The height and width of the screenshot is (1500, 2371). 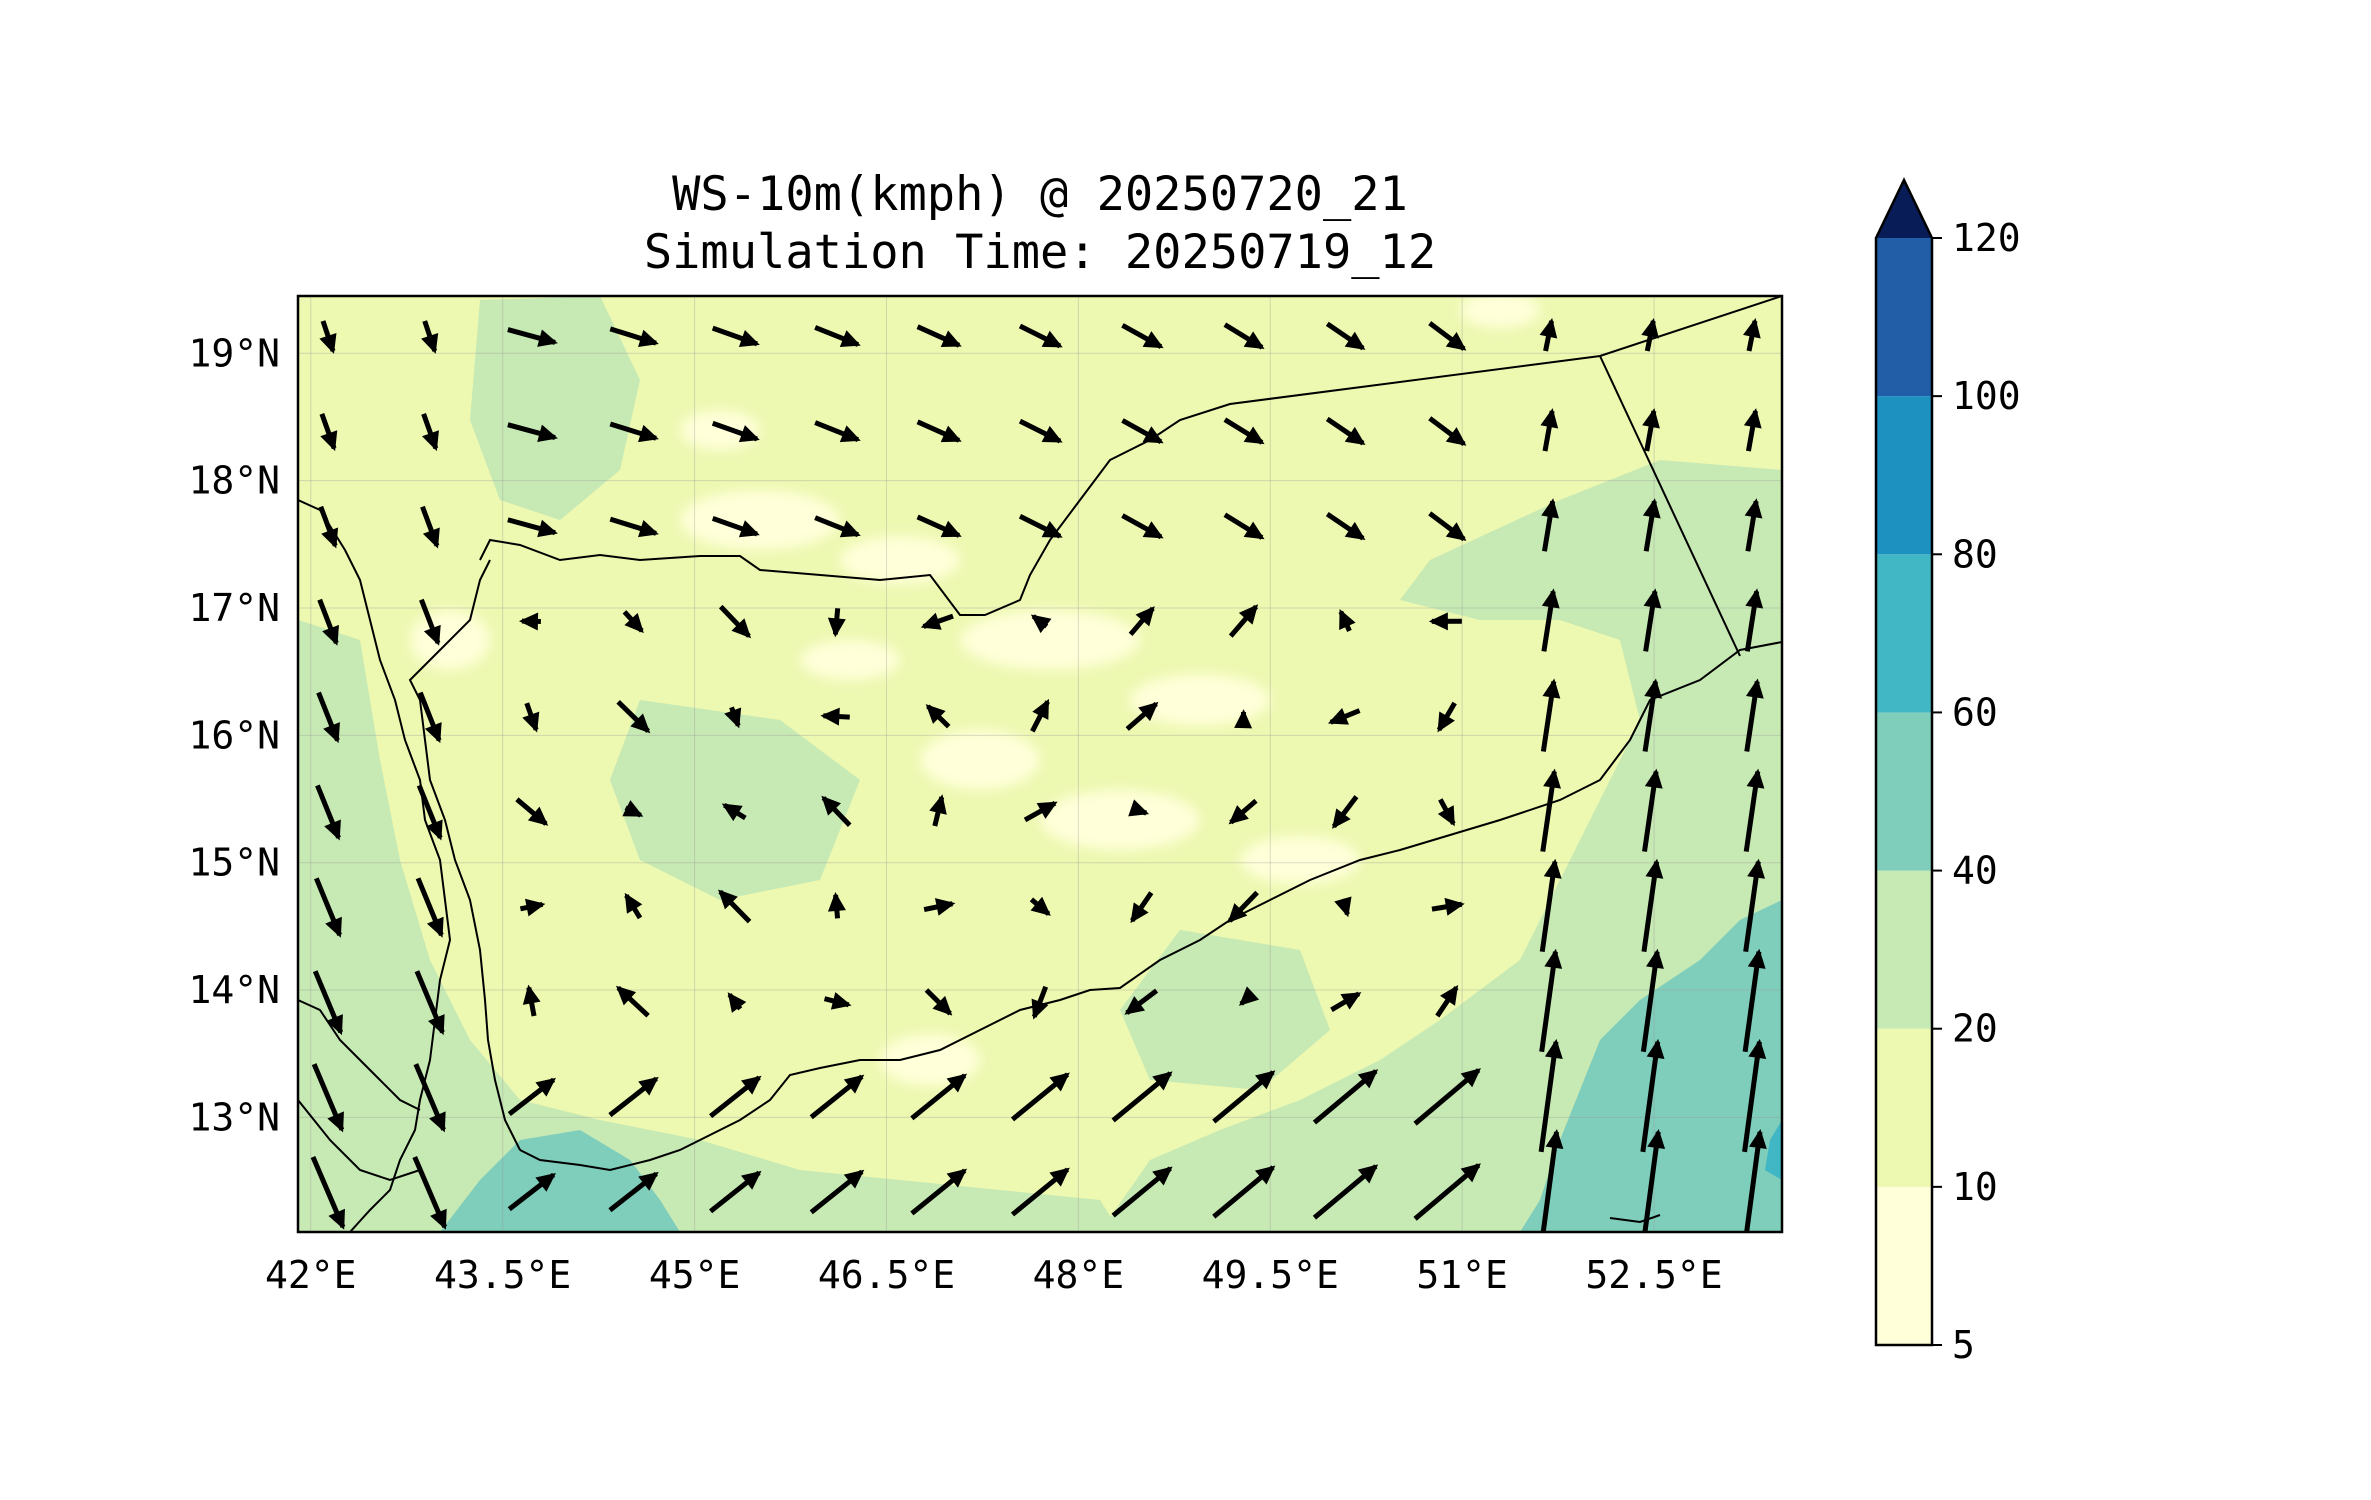 I want to click on coast-africa-south, so click(x=359, y=1055).